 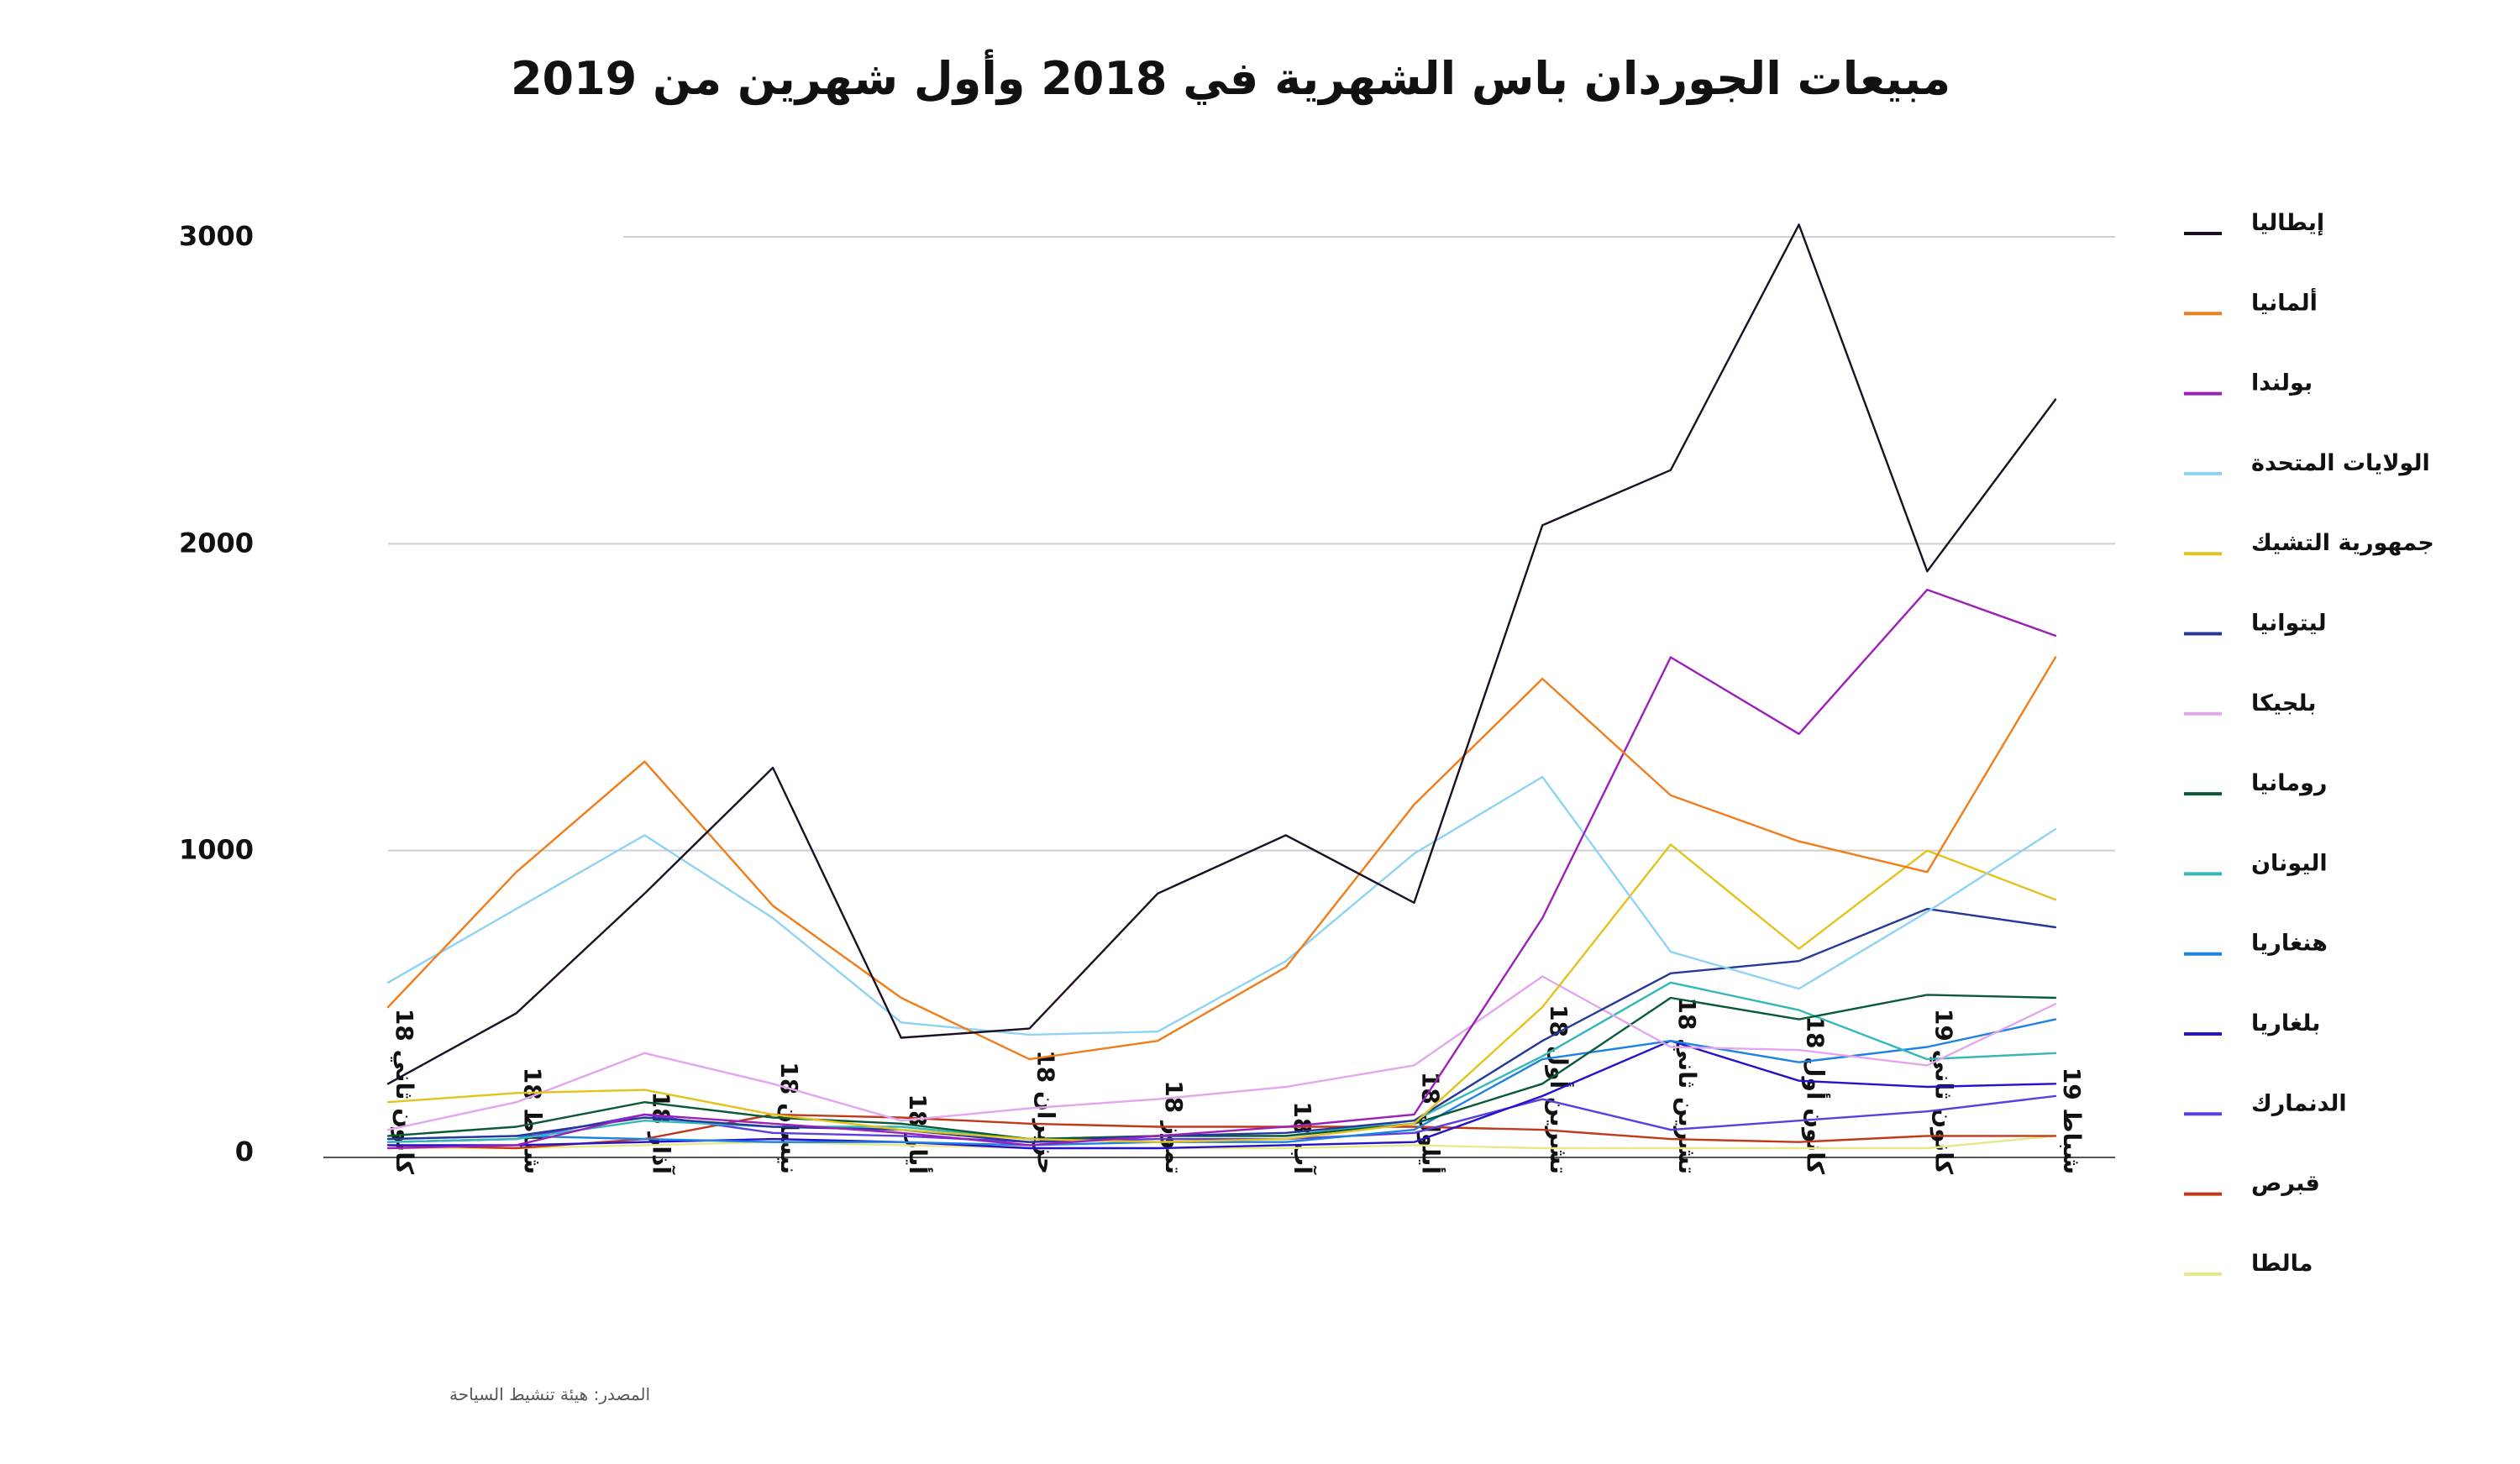 What do you see at coordinates (2285, 1184) in the screenshot?
I see `legend-label: قبرص` at bounding box center [2285, 1184].